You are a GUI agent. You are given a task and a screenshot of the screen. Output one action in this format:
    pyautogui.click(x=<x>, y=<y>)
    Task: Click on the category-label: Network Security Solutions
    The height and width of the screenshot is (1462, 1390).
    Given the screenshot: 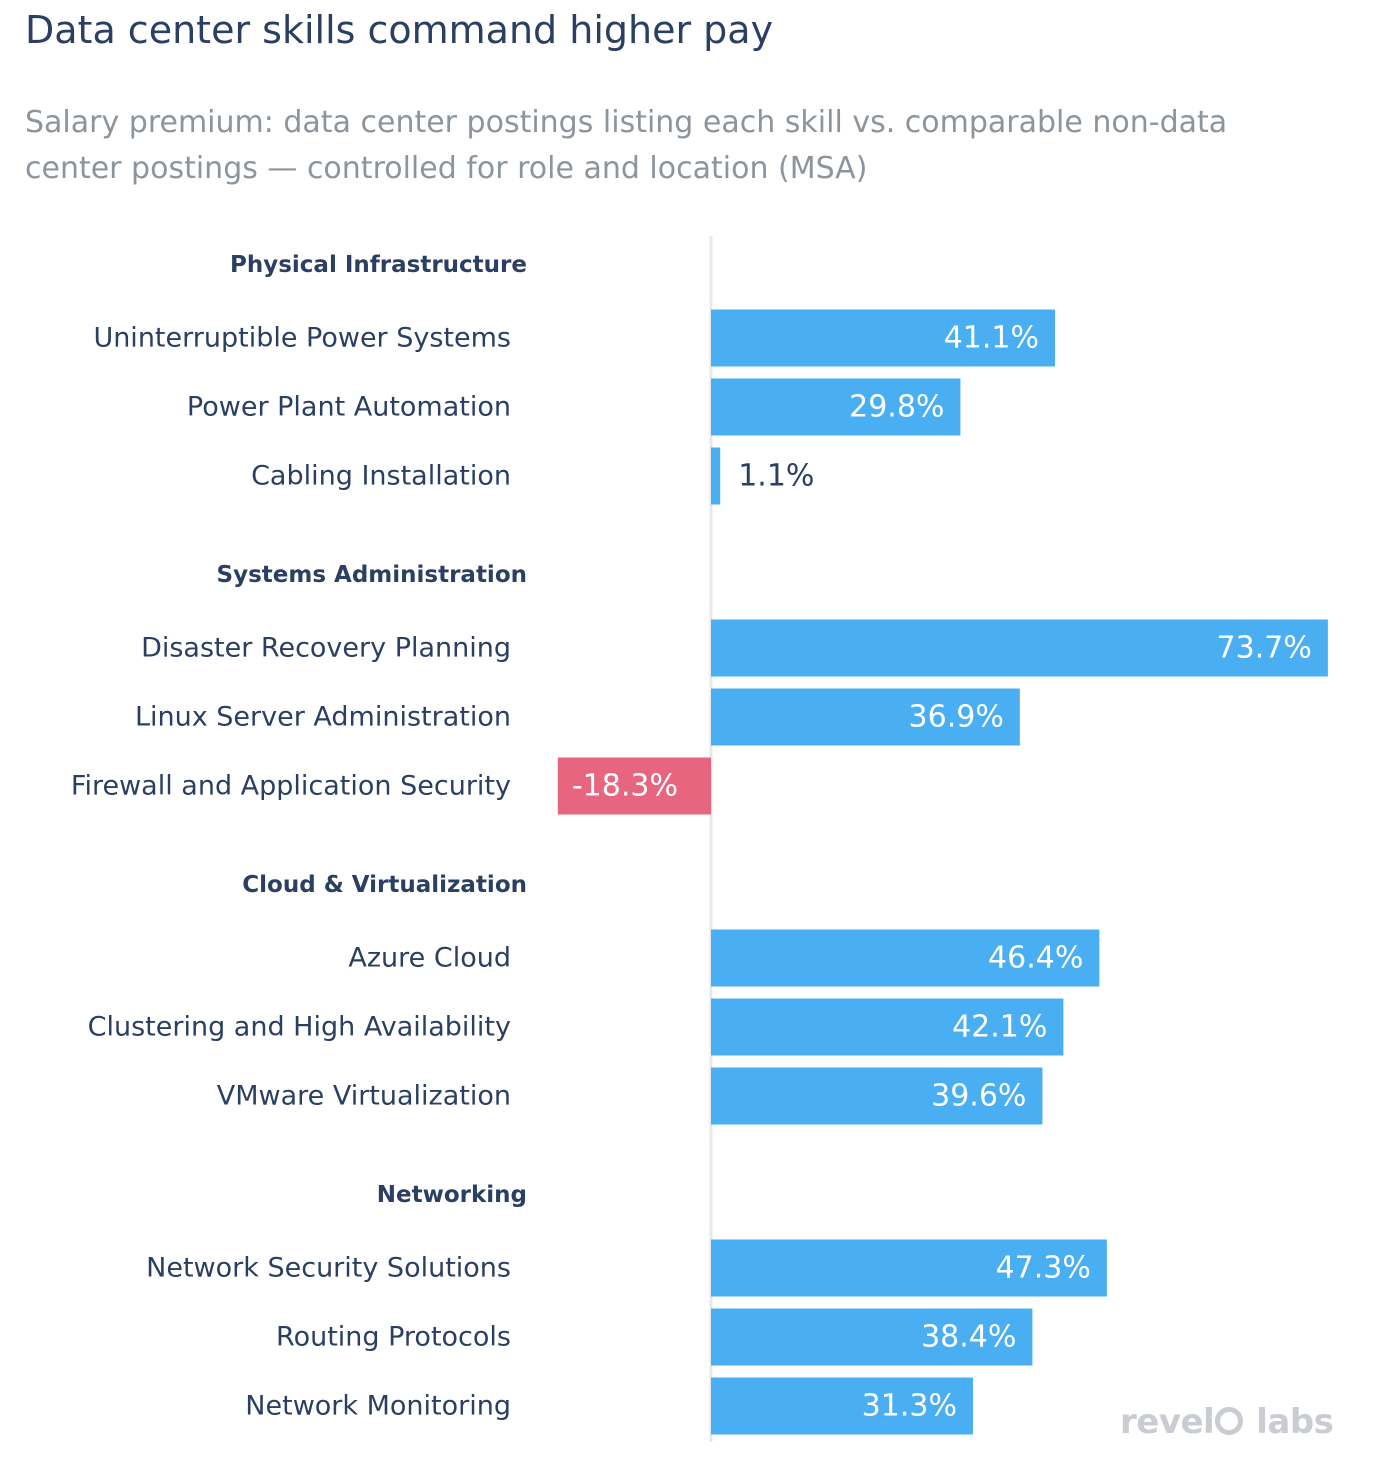 What is the action you would take?
    pyautogui.click(x=328, y=1268)
    